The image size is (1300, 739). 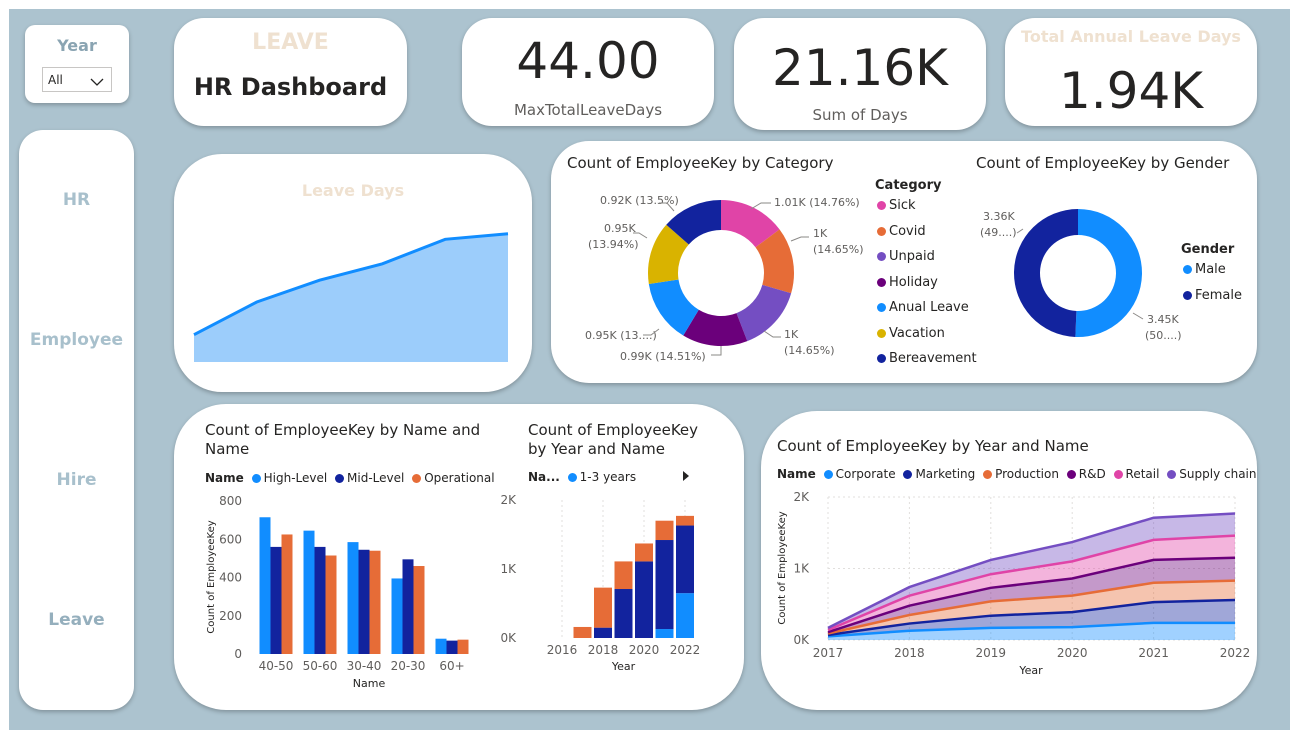 I want to click on legend-item-retail: Retail, so click(x=1134, y=474).